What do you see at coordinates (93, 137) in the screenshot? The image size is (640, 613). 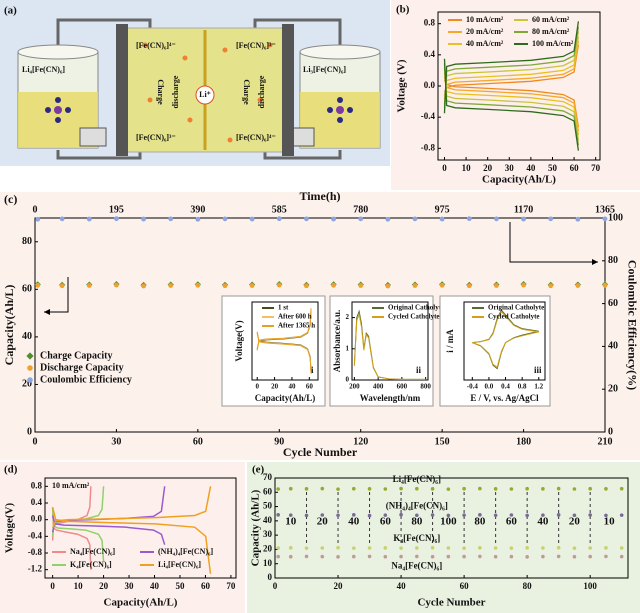 I see `pump` at bounding box center [93, 137].